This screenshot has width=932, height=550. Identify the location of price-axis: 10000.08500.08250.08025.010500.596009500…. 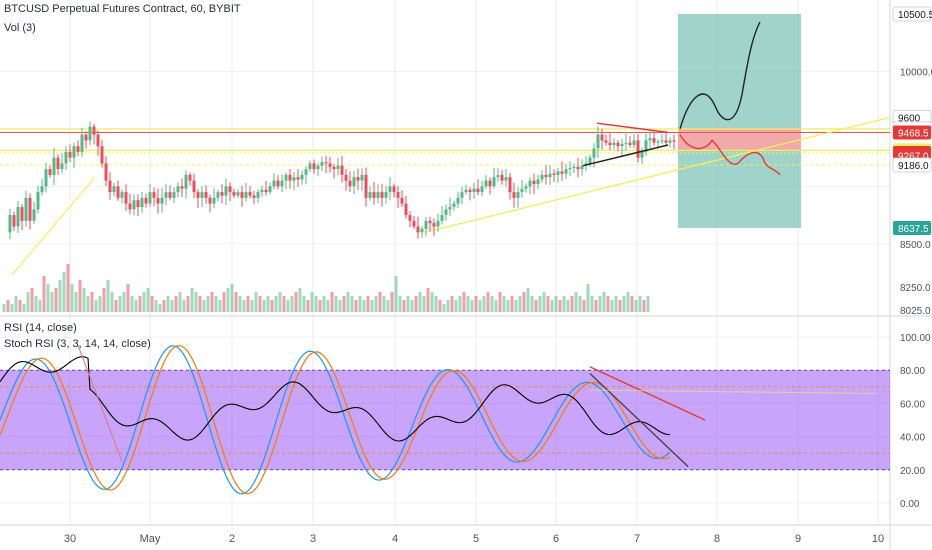
(912, 258).